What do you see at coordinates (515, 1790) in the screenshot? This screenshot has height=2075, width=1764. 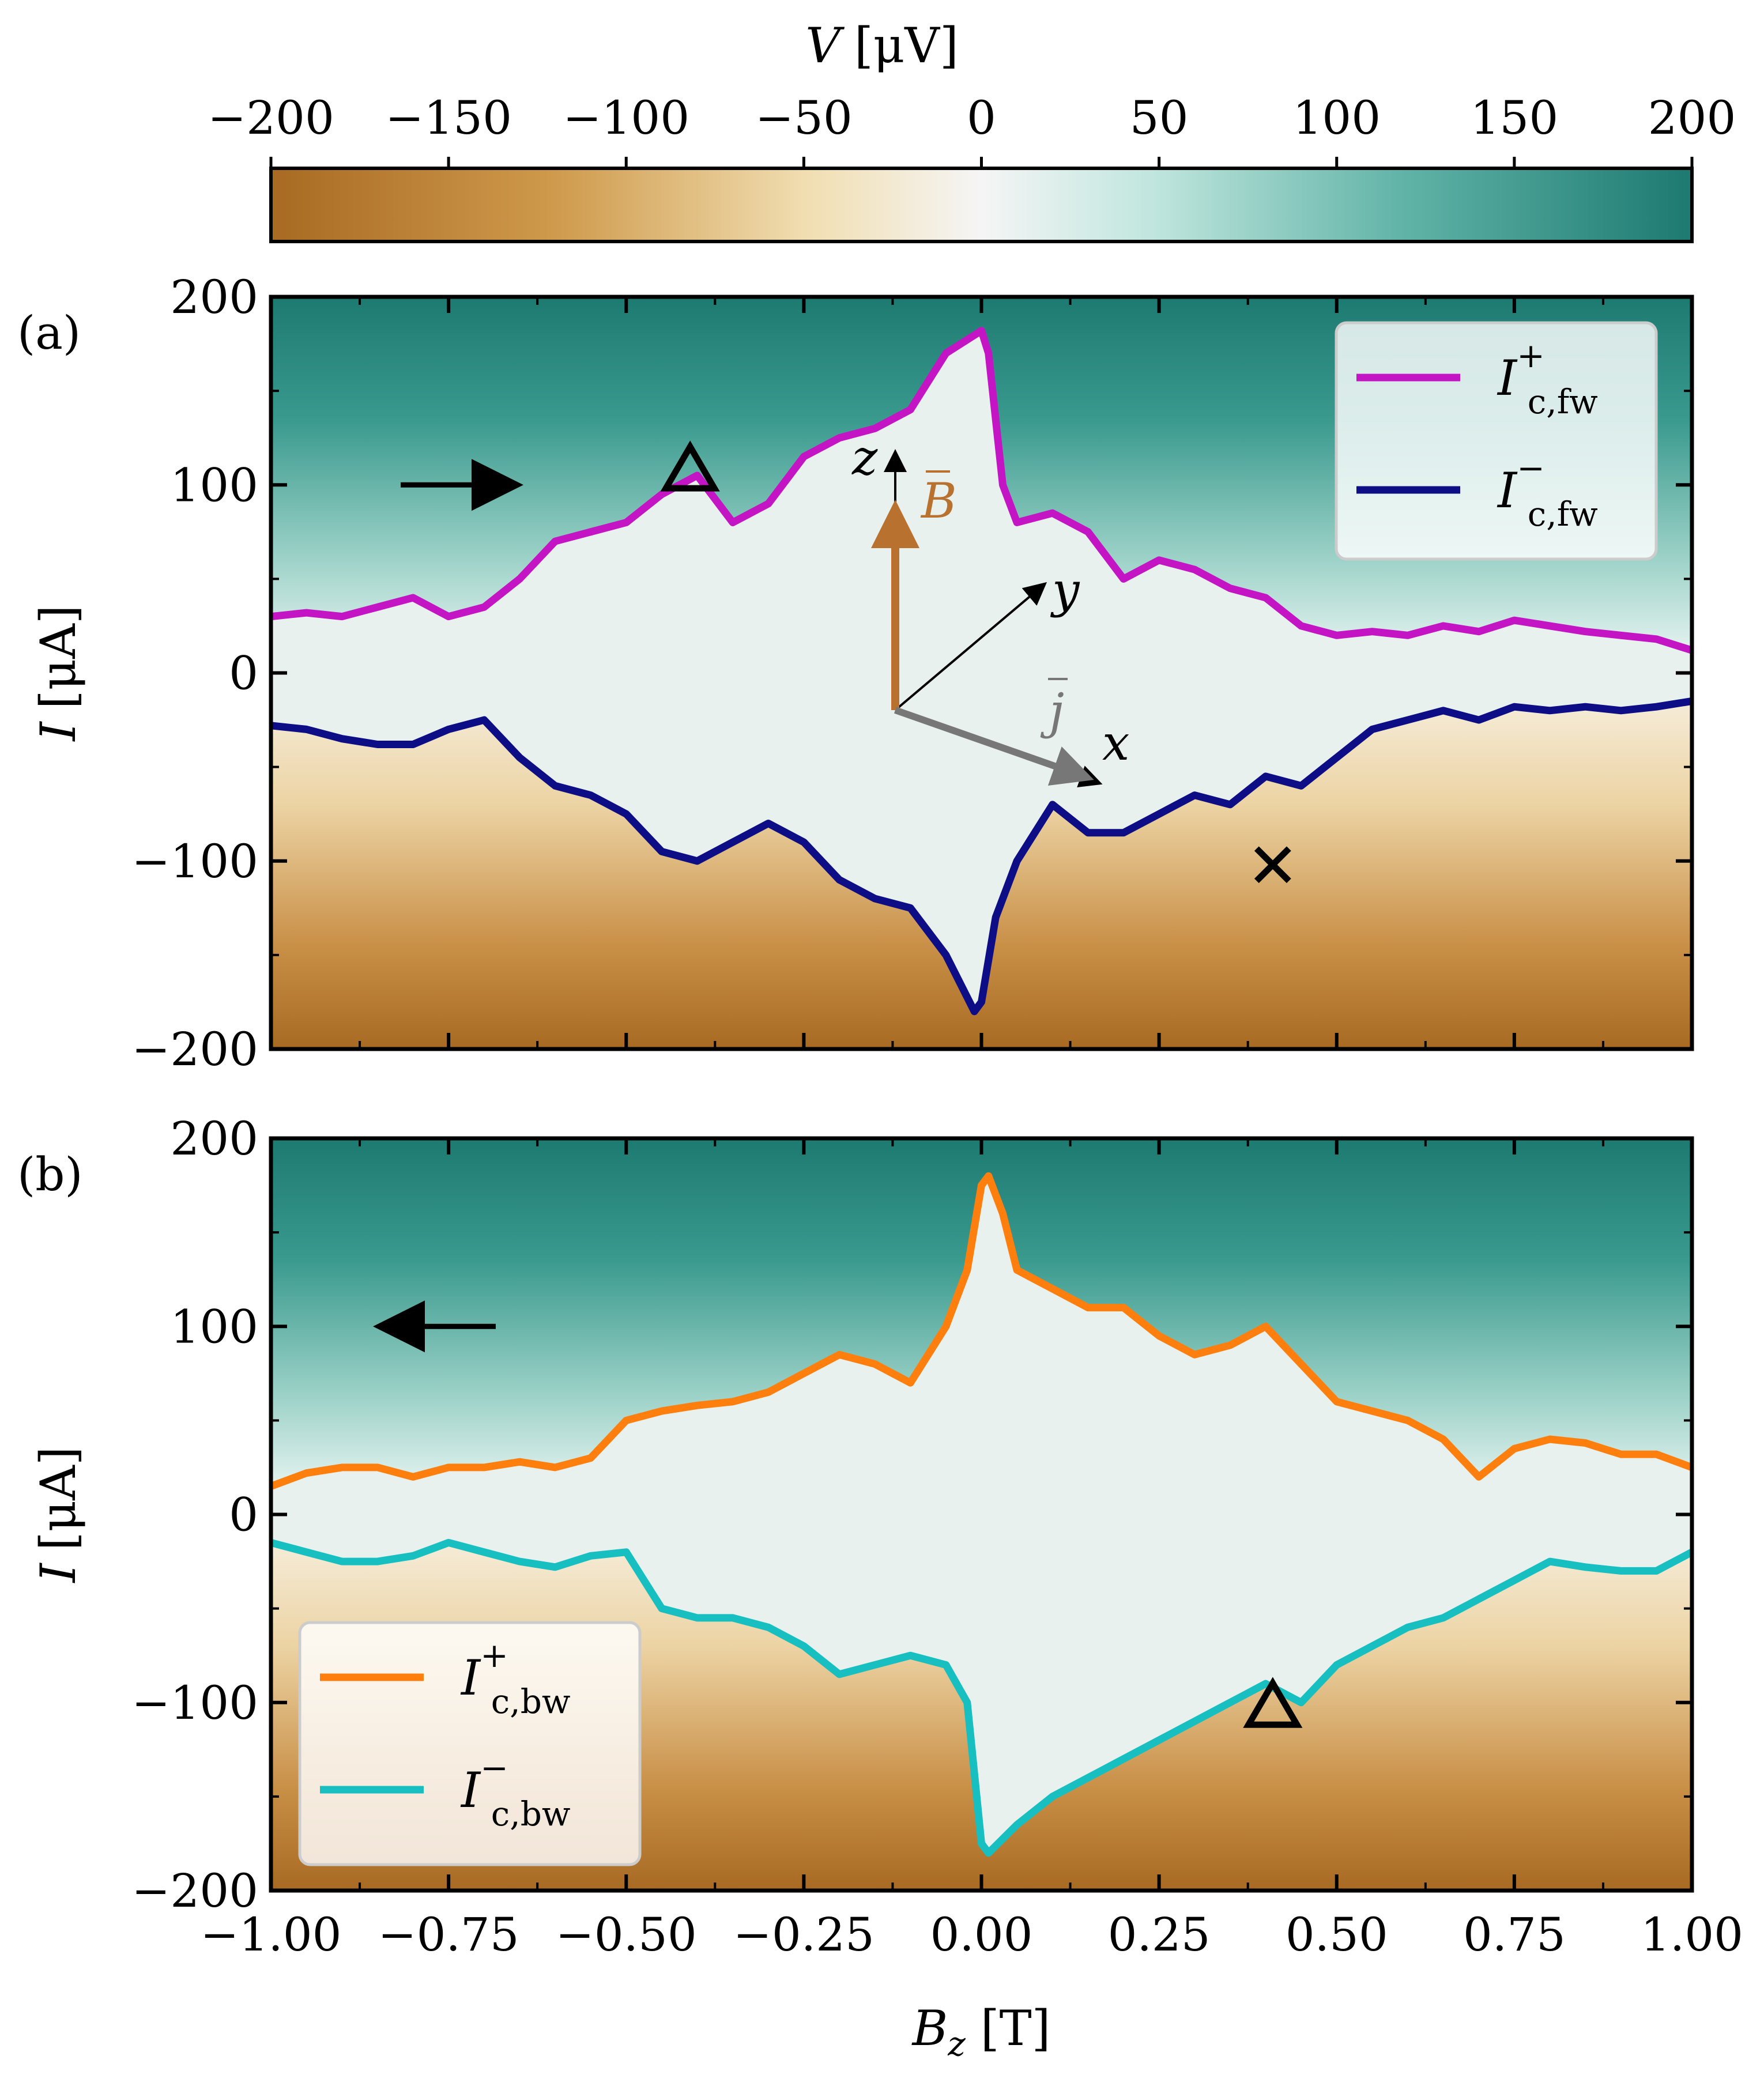 I see `legend-entry-label: I− c,bw` at bounding box center [515, 1790].